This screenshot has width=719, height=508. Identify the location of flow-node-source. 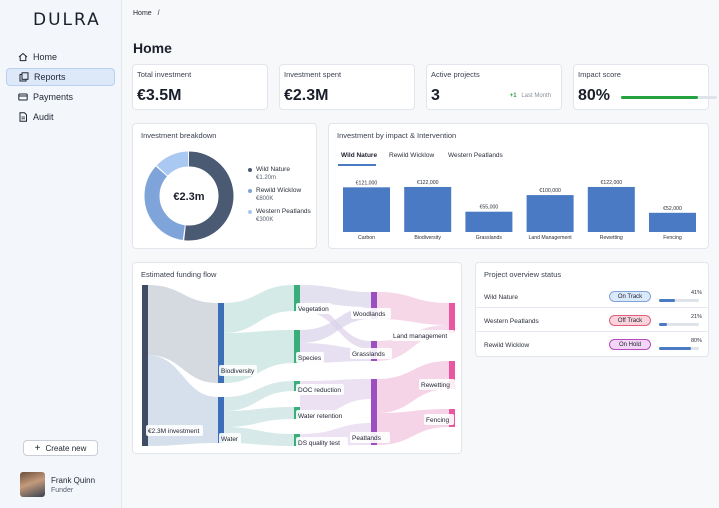
(145, 365).